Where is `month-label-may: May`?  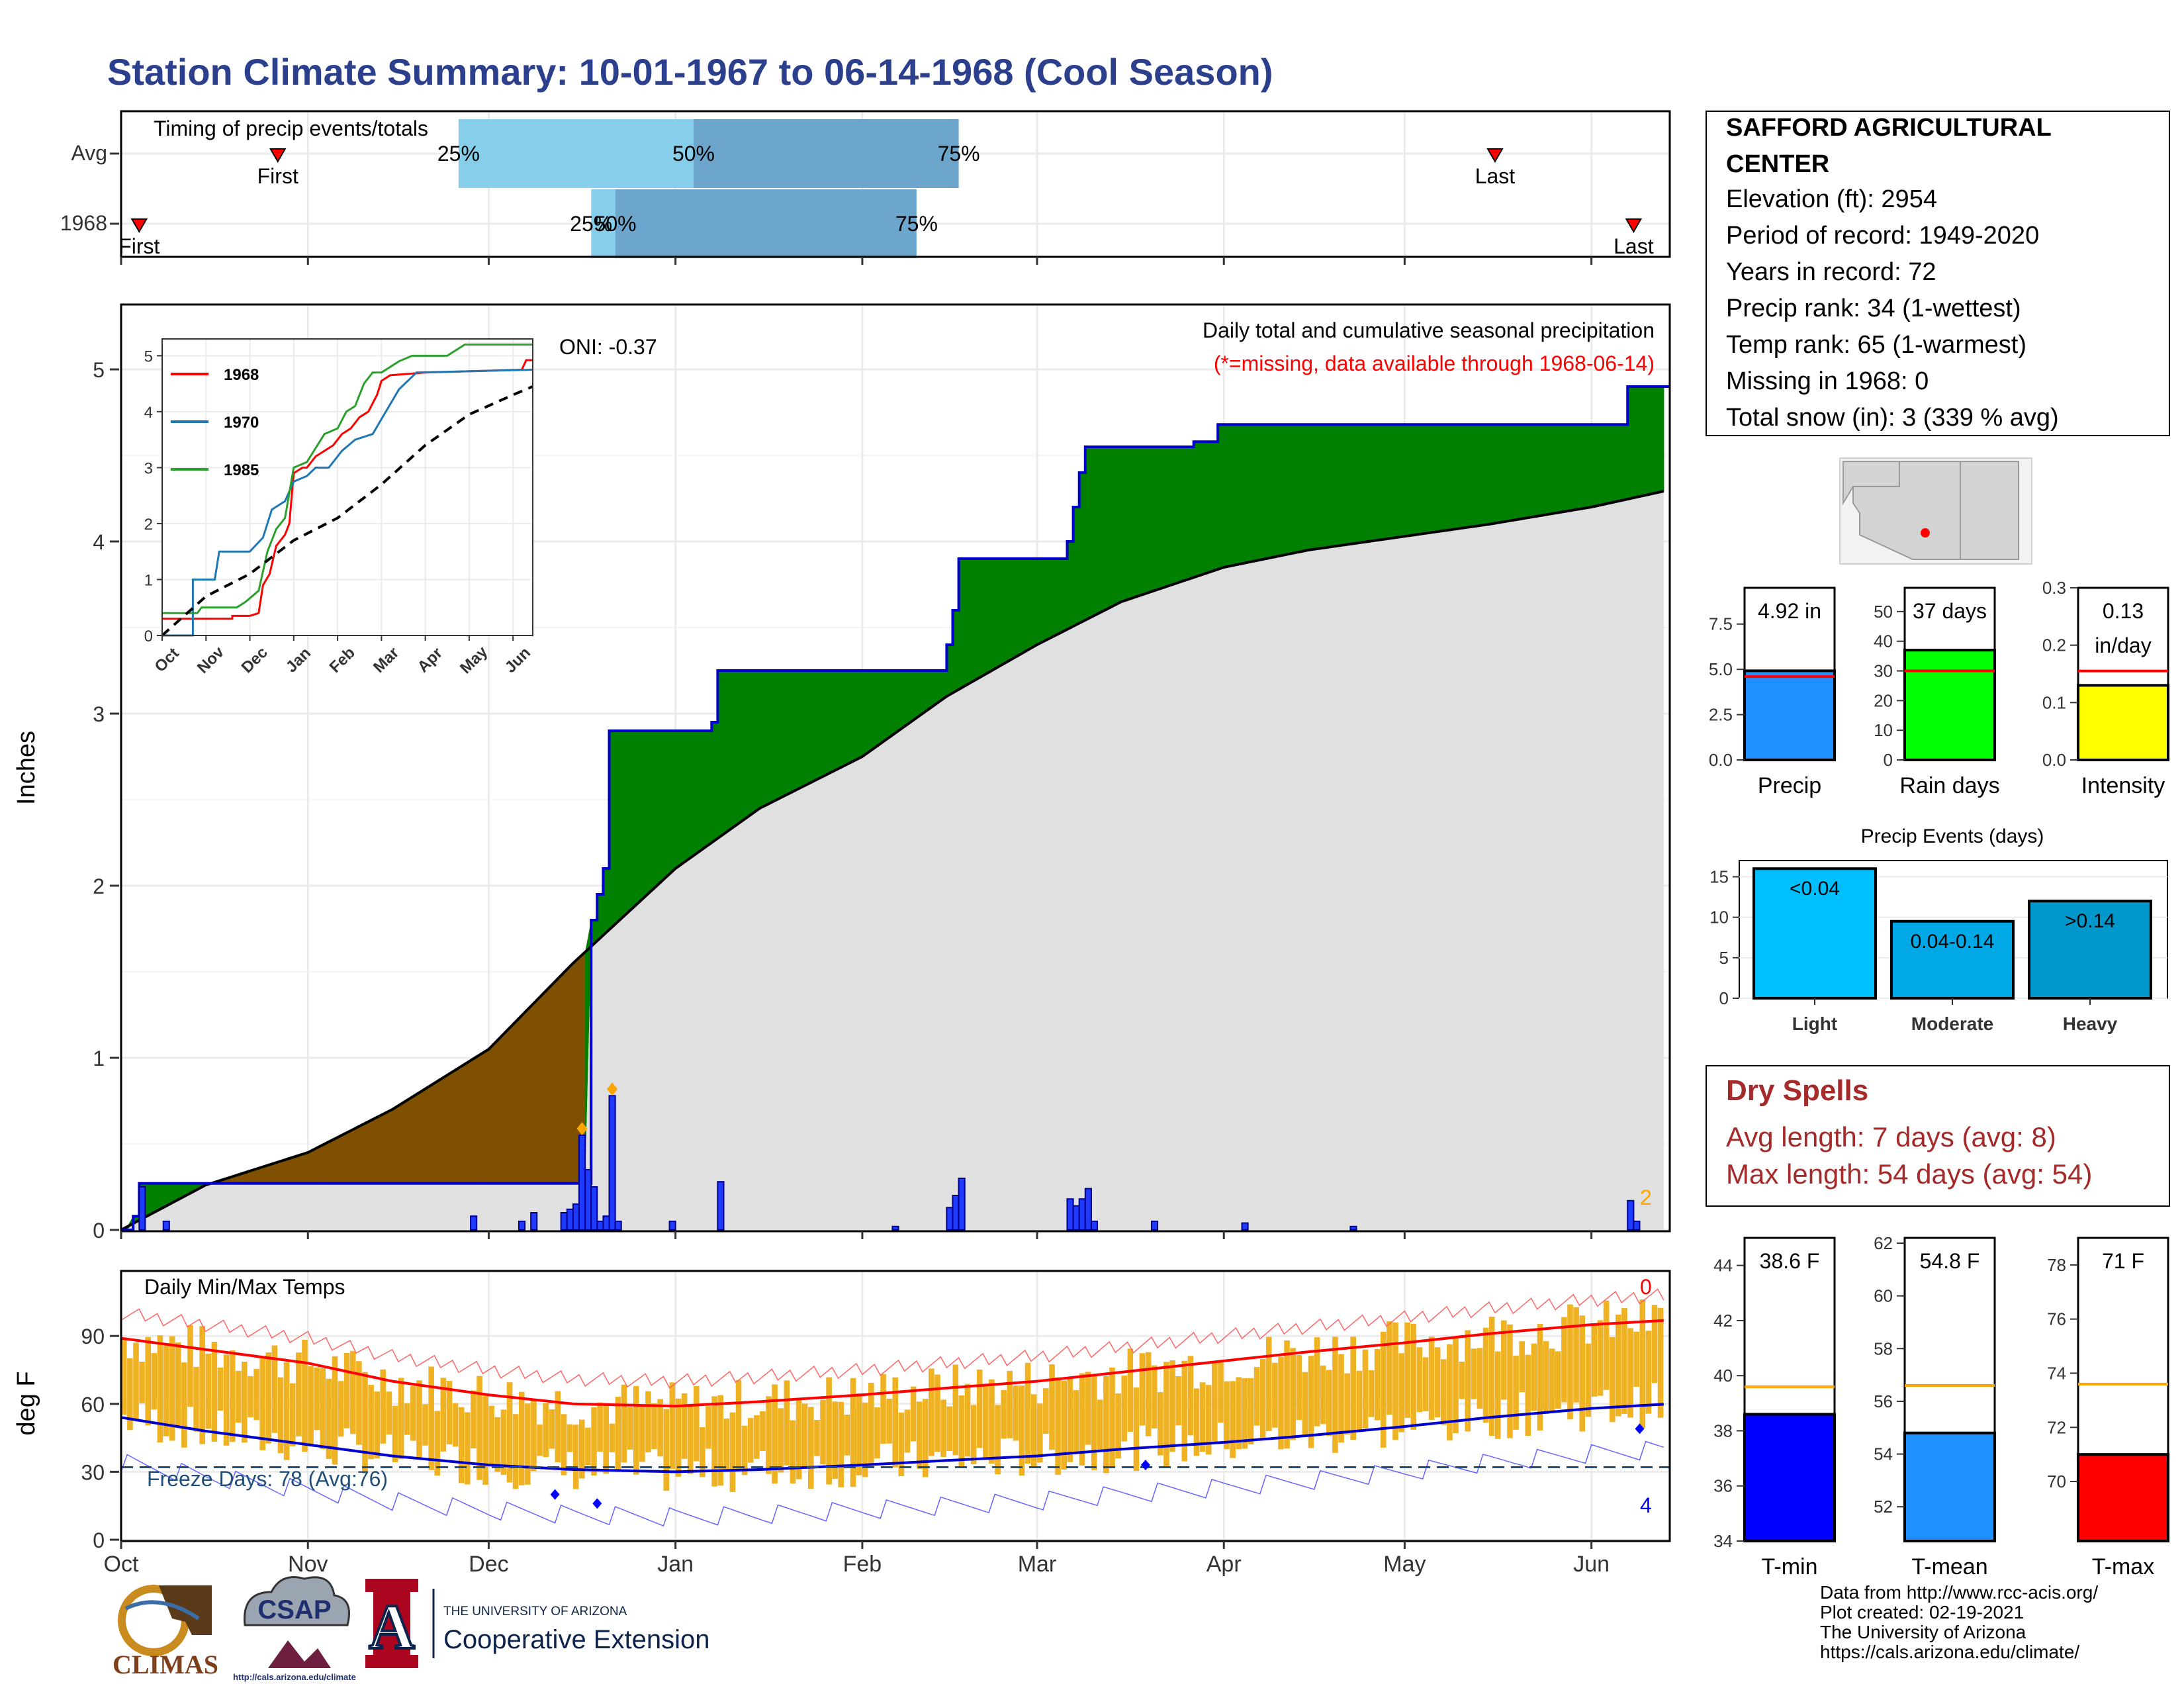
month-label-may: May is located at coordinates (1405, 1564).